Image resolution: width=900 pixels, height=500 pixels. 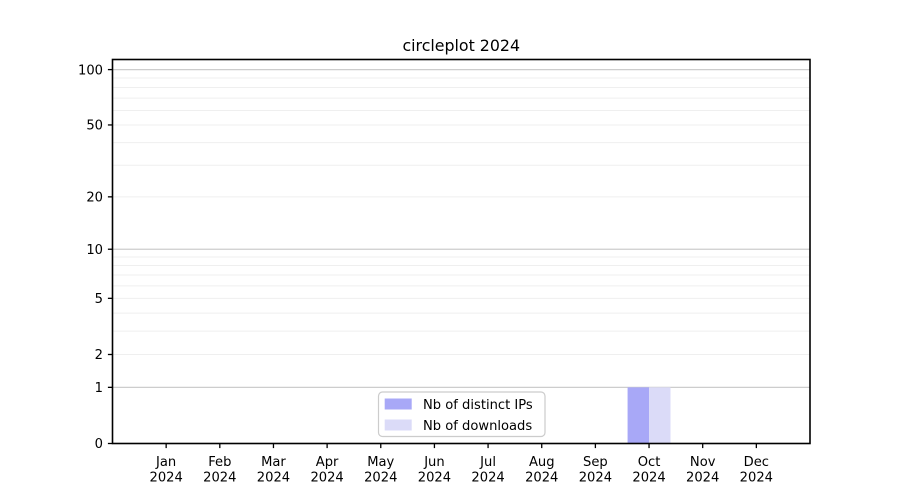 I want to click on bar-oct-series0, so click(x=638, y=415).